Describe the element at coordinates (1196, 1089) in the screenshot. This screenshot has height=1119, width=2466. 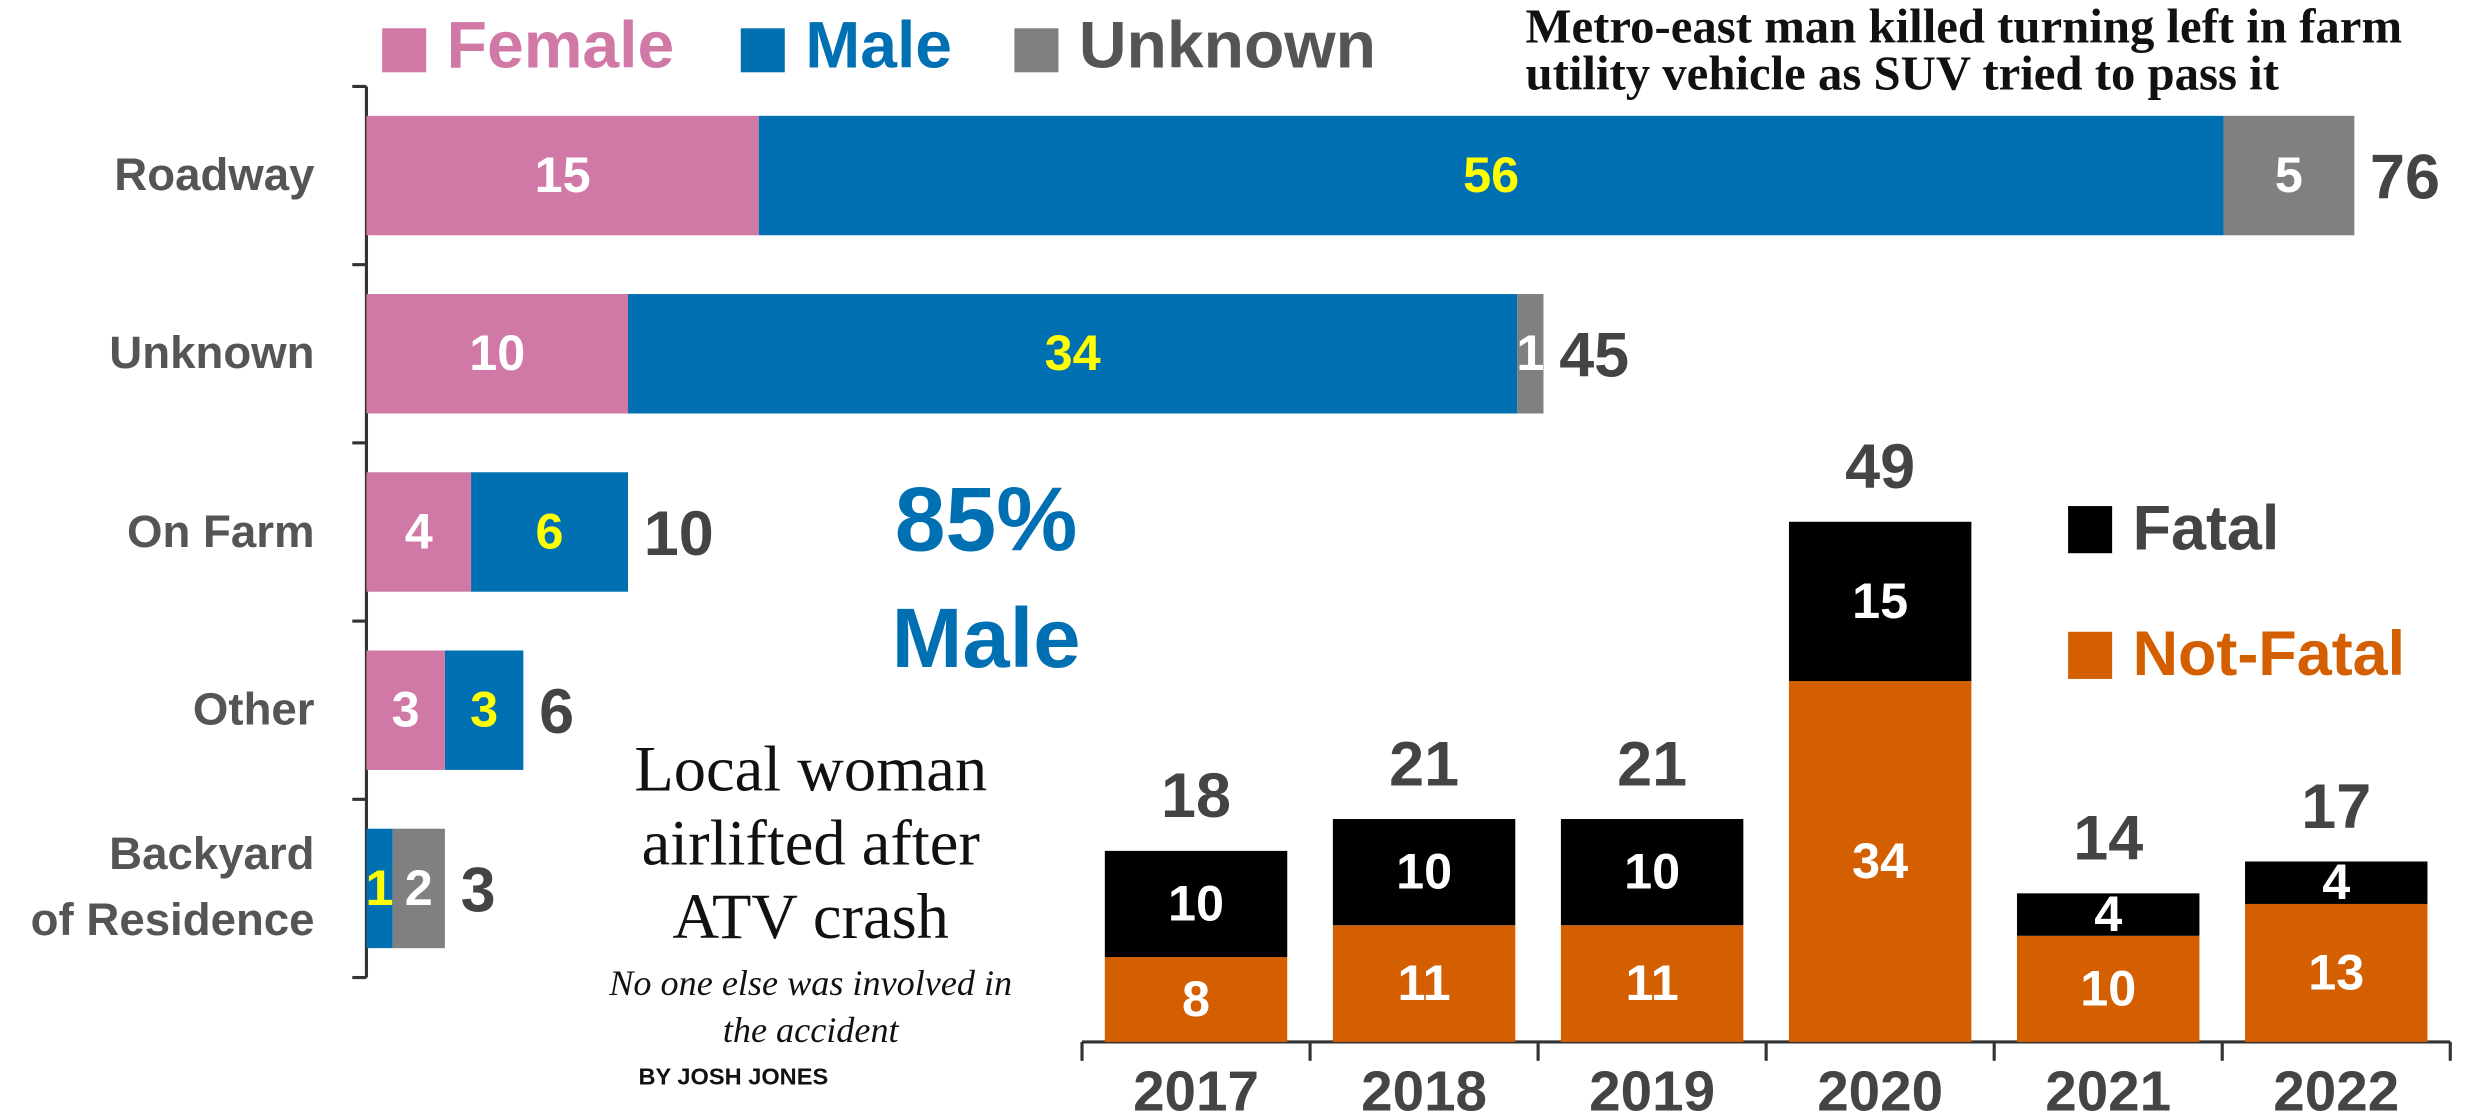
I see `x-tick-label: 2017` at that location.